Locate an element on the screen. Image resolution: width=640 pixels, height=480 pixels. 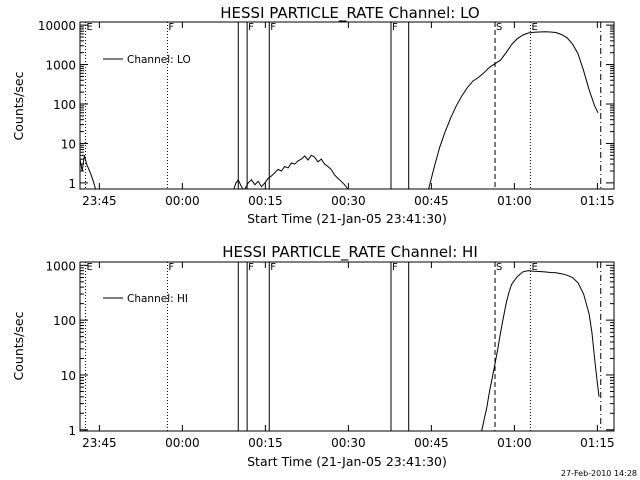
x-tick-label-lo: 01:15 is located at coordinates (597, 201).